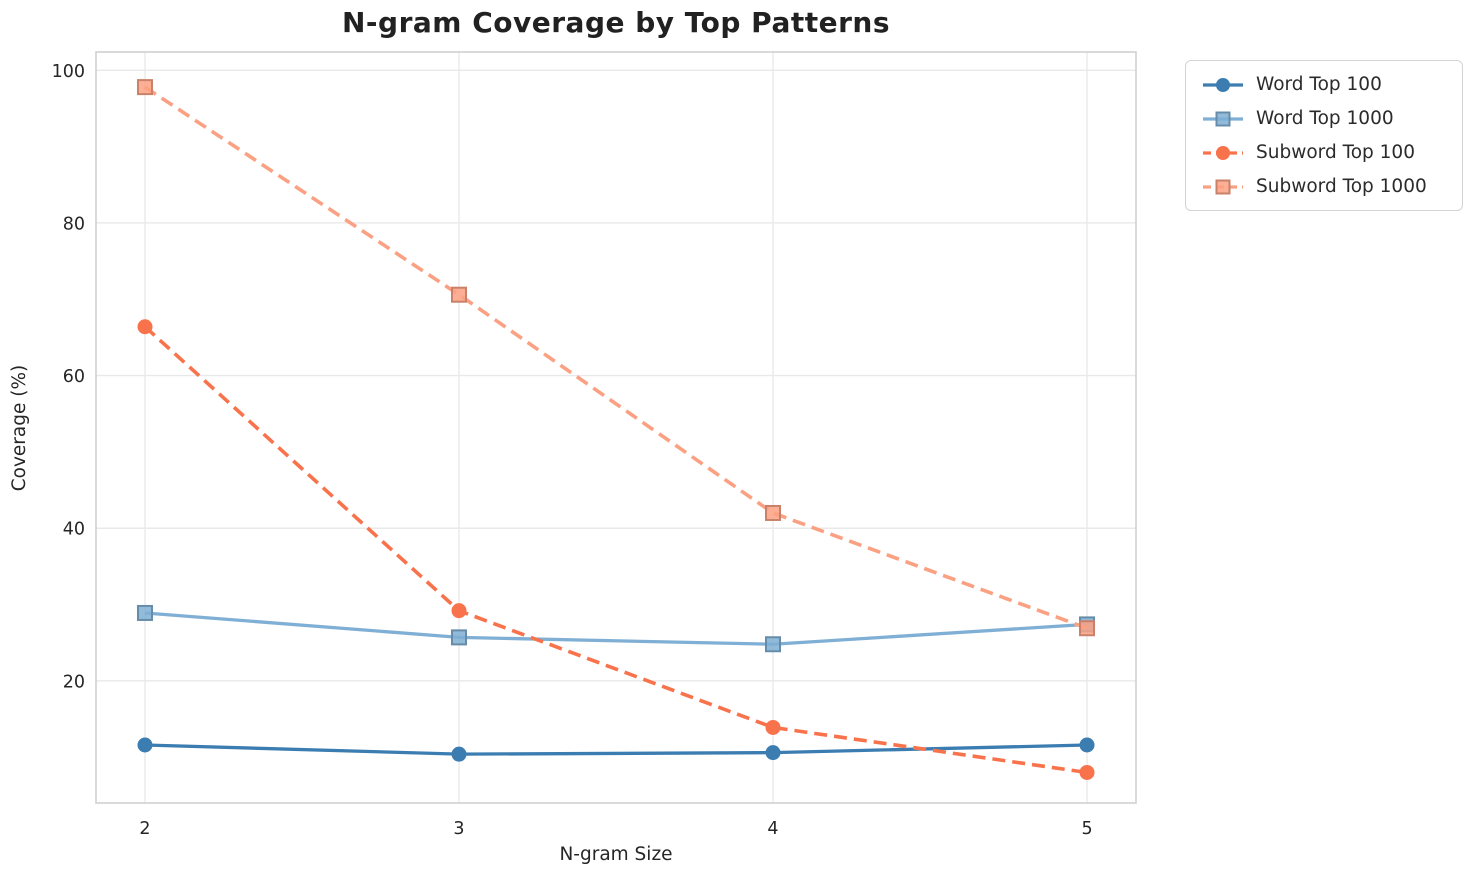 The image size is (1478, 885). I want to click on y-tick-label: 80, so click(74, 224).